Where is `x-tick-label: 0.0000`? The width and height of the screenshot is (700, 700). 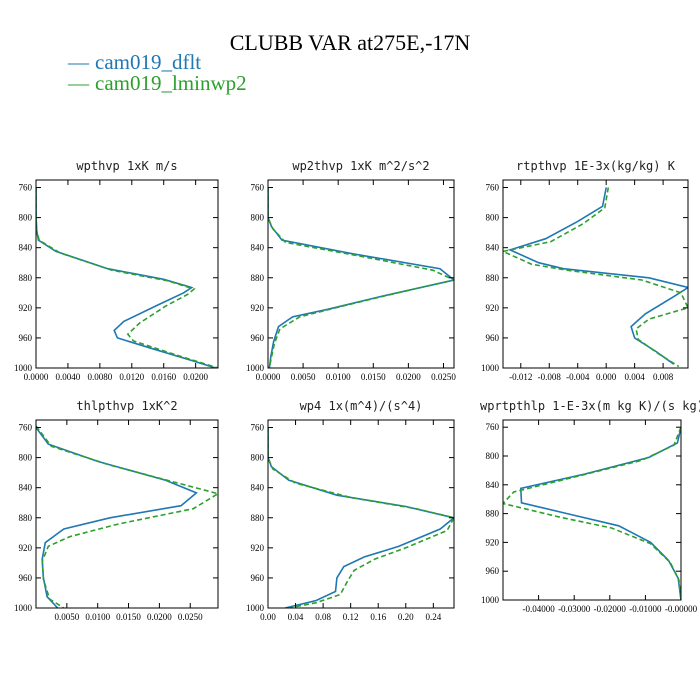 x-tick-label: 0.0000 is located at coordinates (268, 377).